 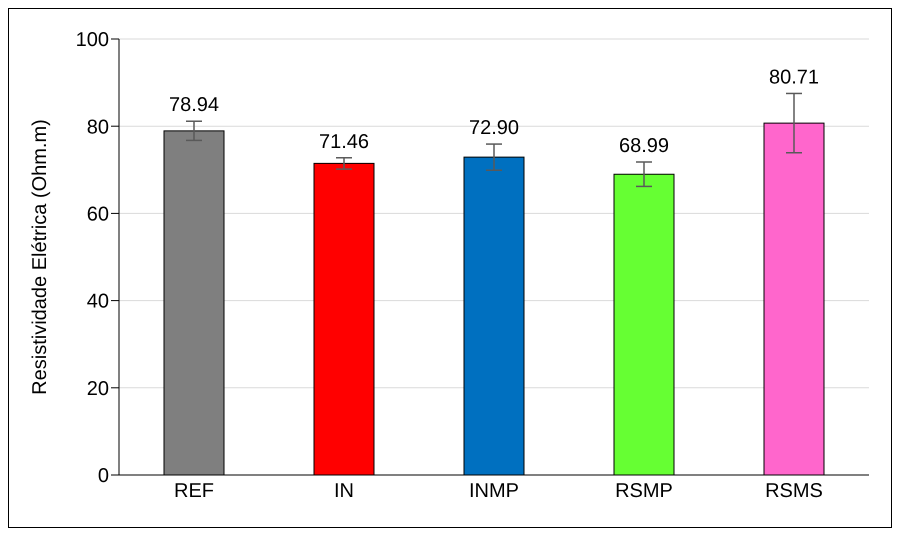 What do you see at coordinates (97, 301) in the screenshot?
I see `y-tick-label: 40` at bounding box center [97, 301].